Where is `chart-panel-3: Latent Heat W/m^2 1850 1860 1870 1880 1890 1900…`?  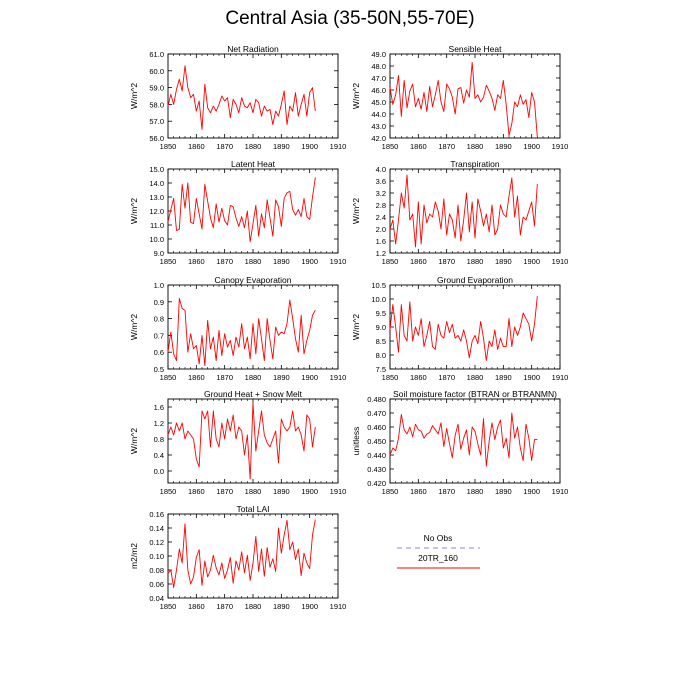 chart-panel-3: Latent Heat W/m^2 1850 1860 1870 1880 1890 1900… is located at coordinates (237, 212).